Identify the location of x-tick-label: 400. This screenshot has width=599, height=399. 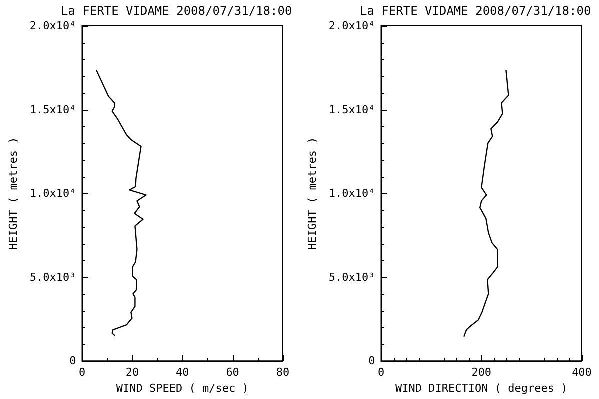
(582, 373).